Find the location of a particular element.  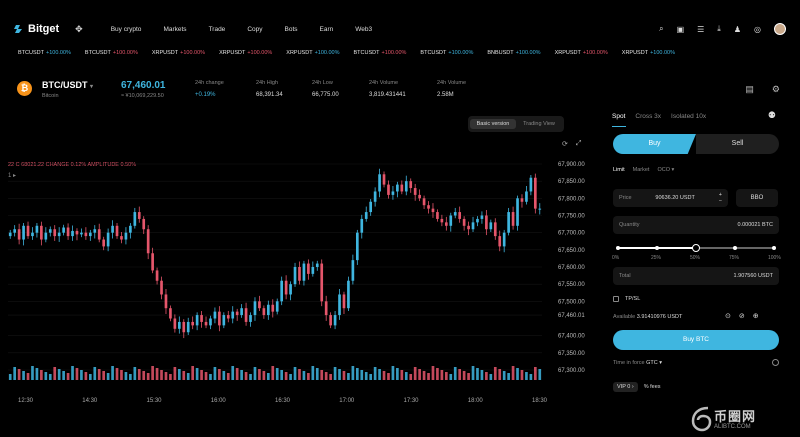

orders-icon: ☰ is located at coordinates (701, 29).